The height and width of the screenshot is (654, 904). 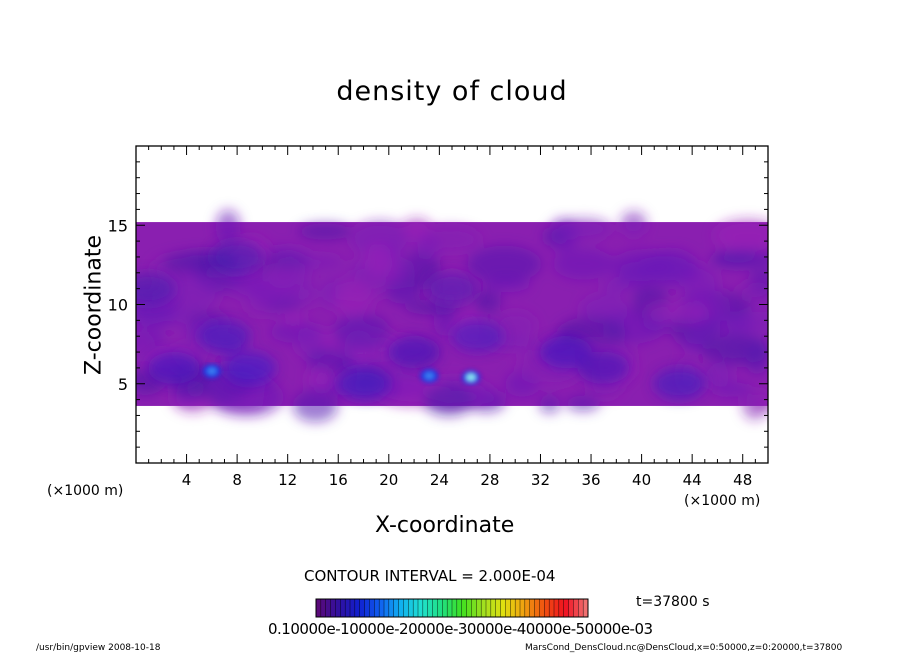 What do you see at coordinates (338, 480) in the screenshot?
I see `x-tick-label: 16` at bounding box center [338, 480].